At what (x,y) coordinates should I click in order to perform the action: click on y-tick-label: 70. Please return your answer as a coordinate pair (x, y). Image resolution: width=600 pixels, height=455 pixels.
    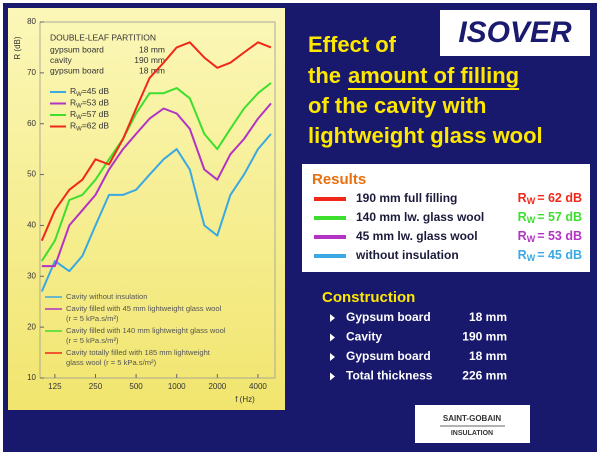
    Looking at the image, I should click on (31, 72).